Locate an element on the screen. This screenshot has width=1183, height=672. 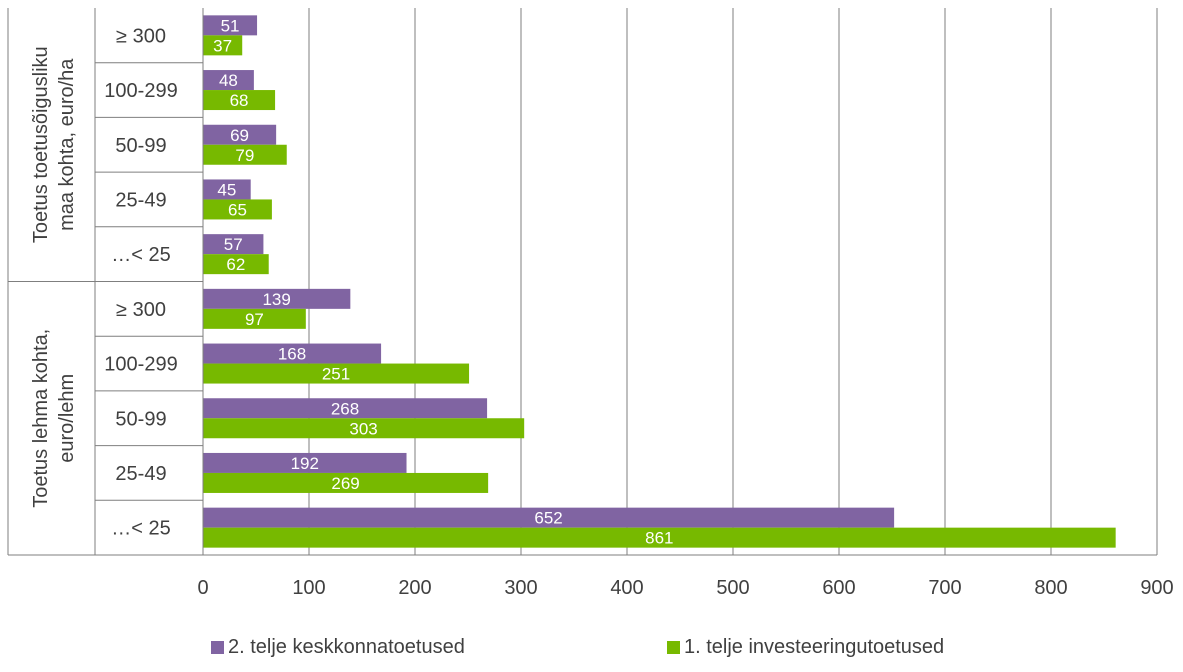
data-label: 303 is located at coordinates (363, 428).